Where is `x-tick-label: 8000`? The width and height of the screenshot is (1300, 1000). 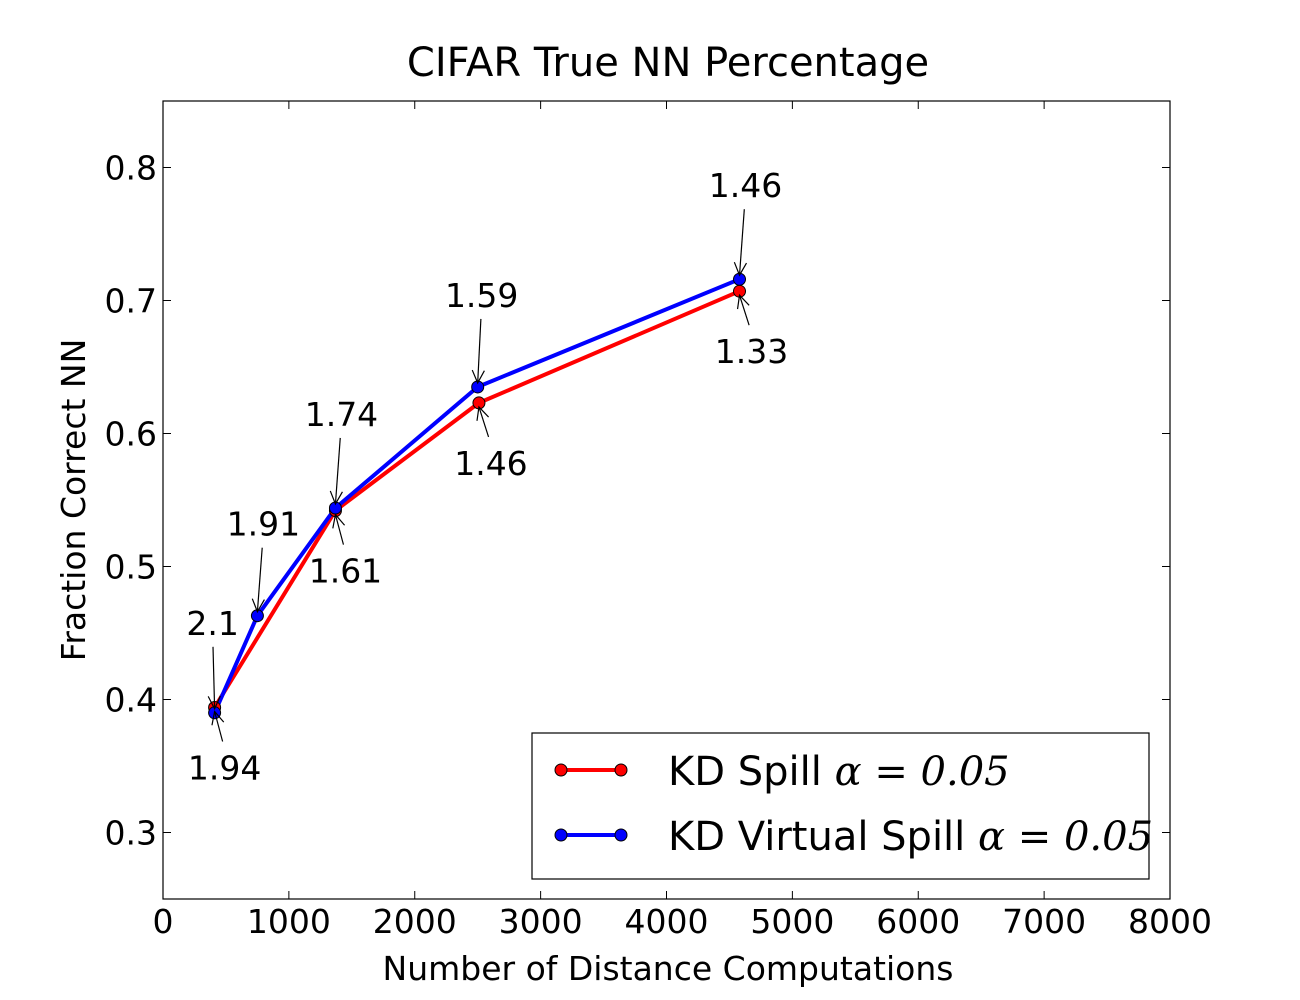
x-tick-label: 8000 is located at coordinates (1170, 921).